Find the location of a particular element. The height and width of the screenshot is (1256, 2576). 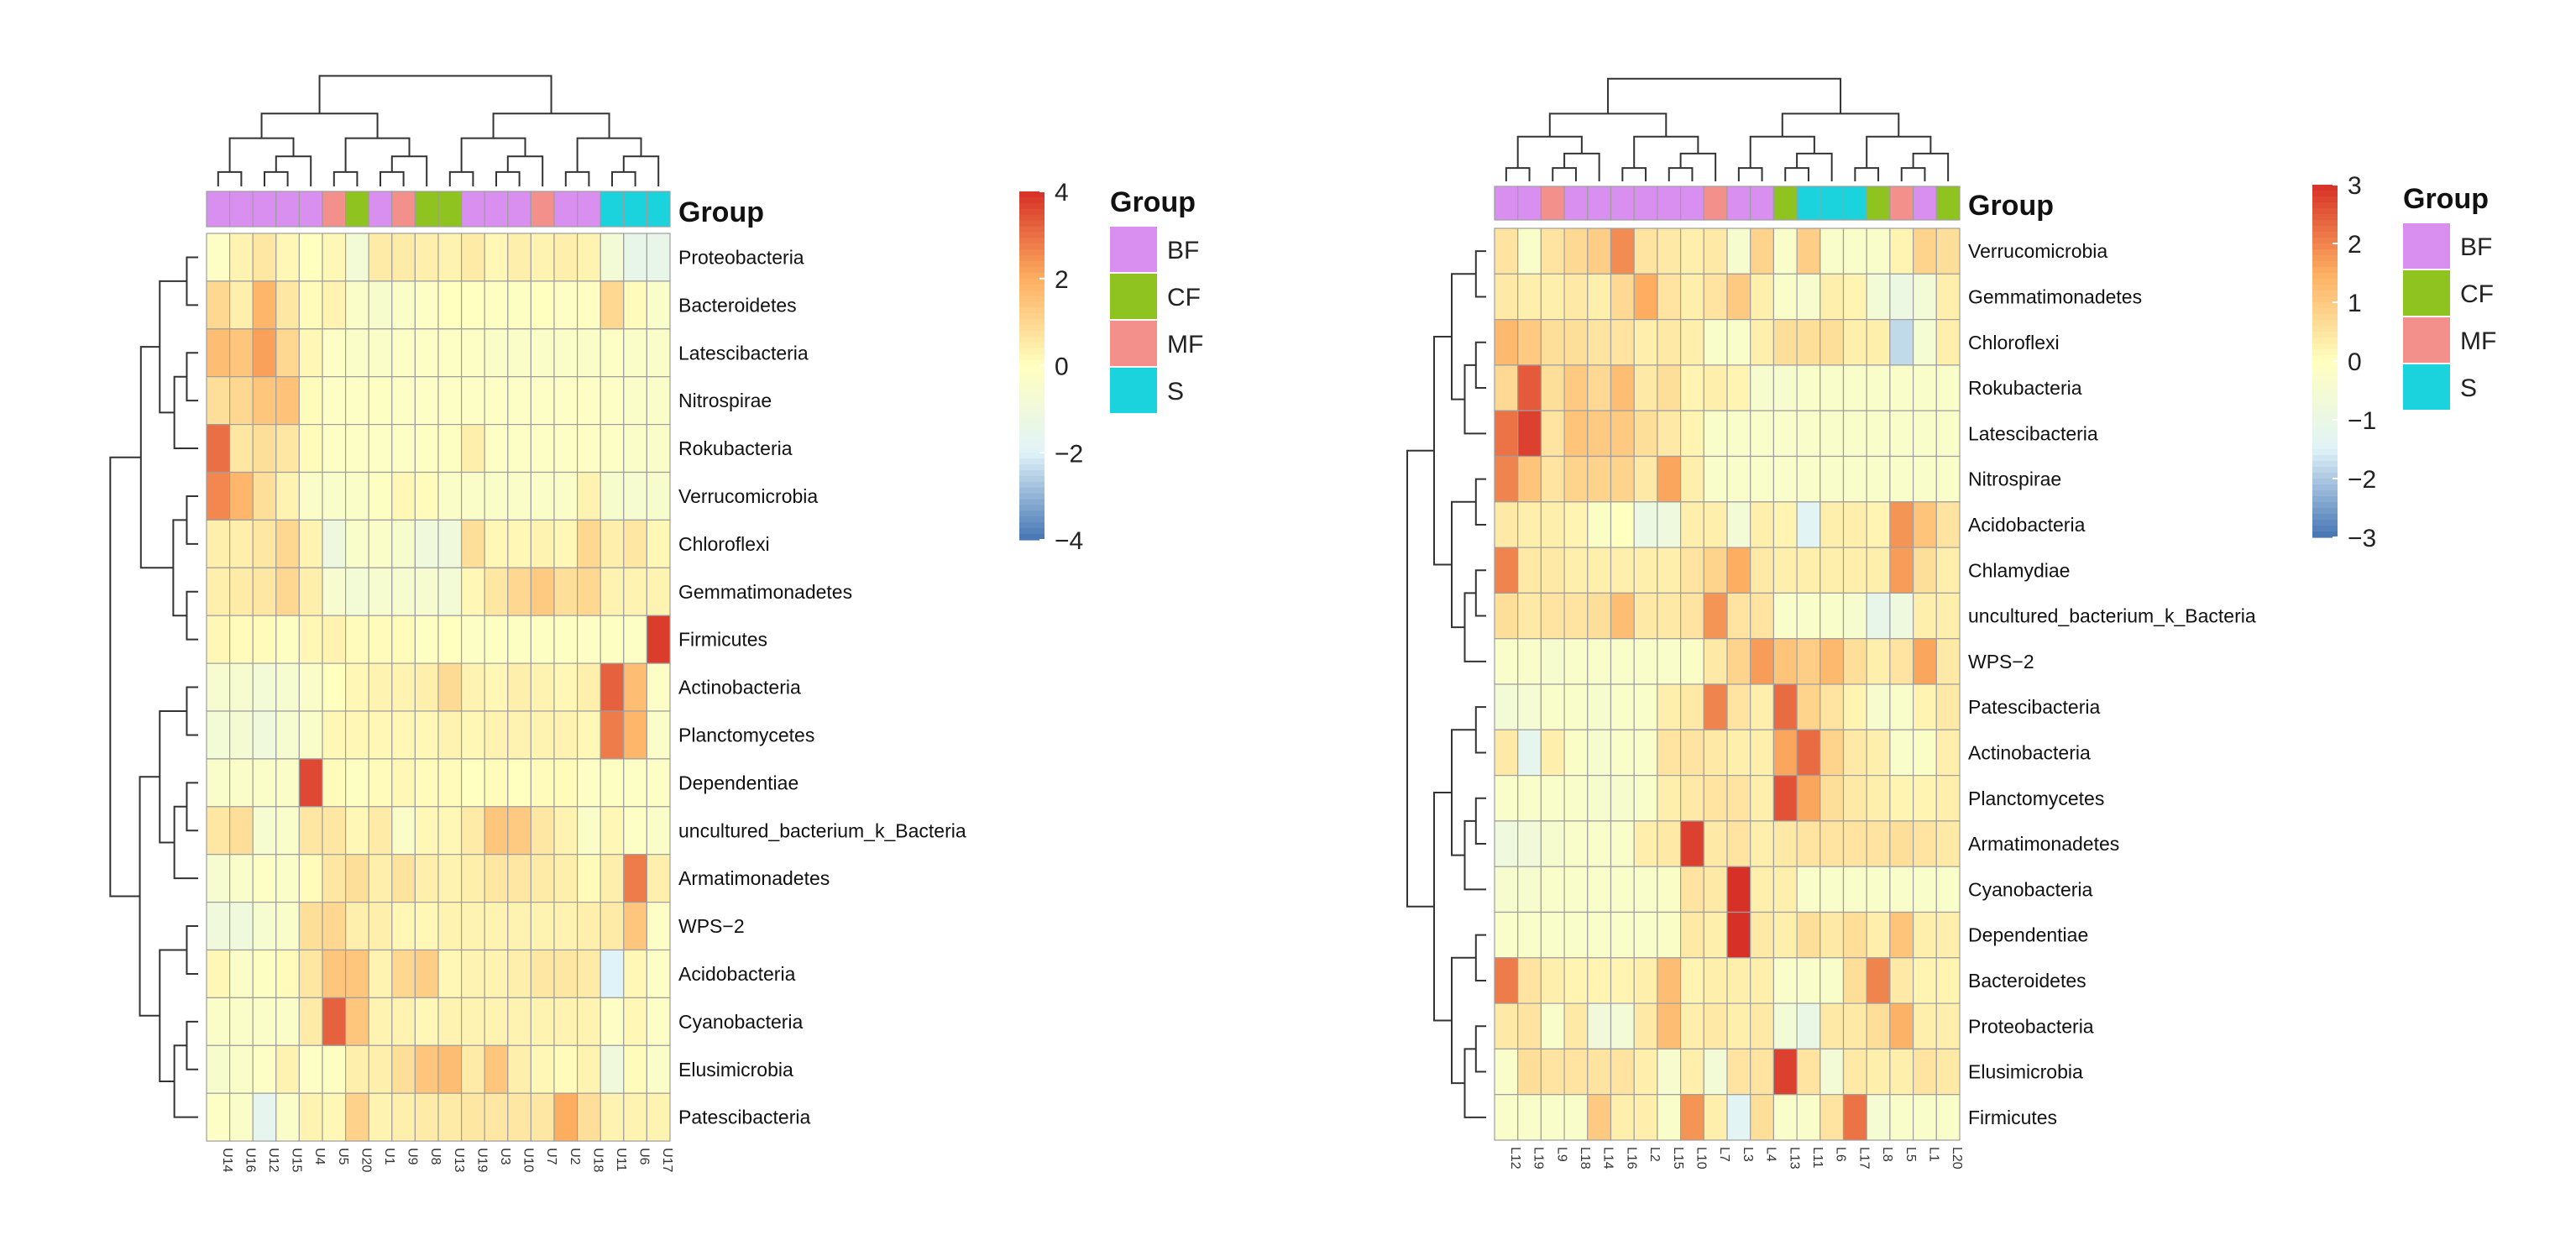

row-label: Latescibacteria is located at coordinates (743, 353).